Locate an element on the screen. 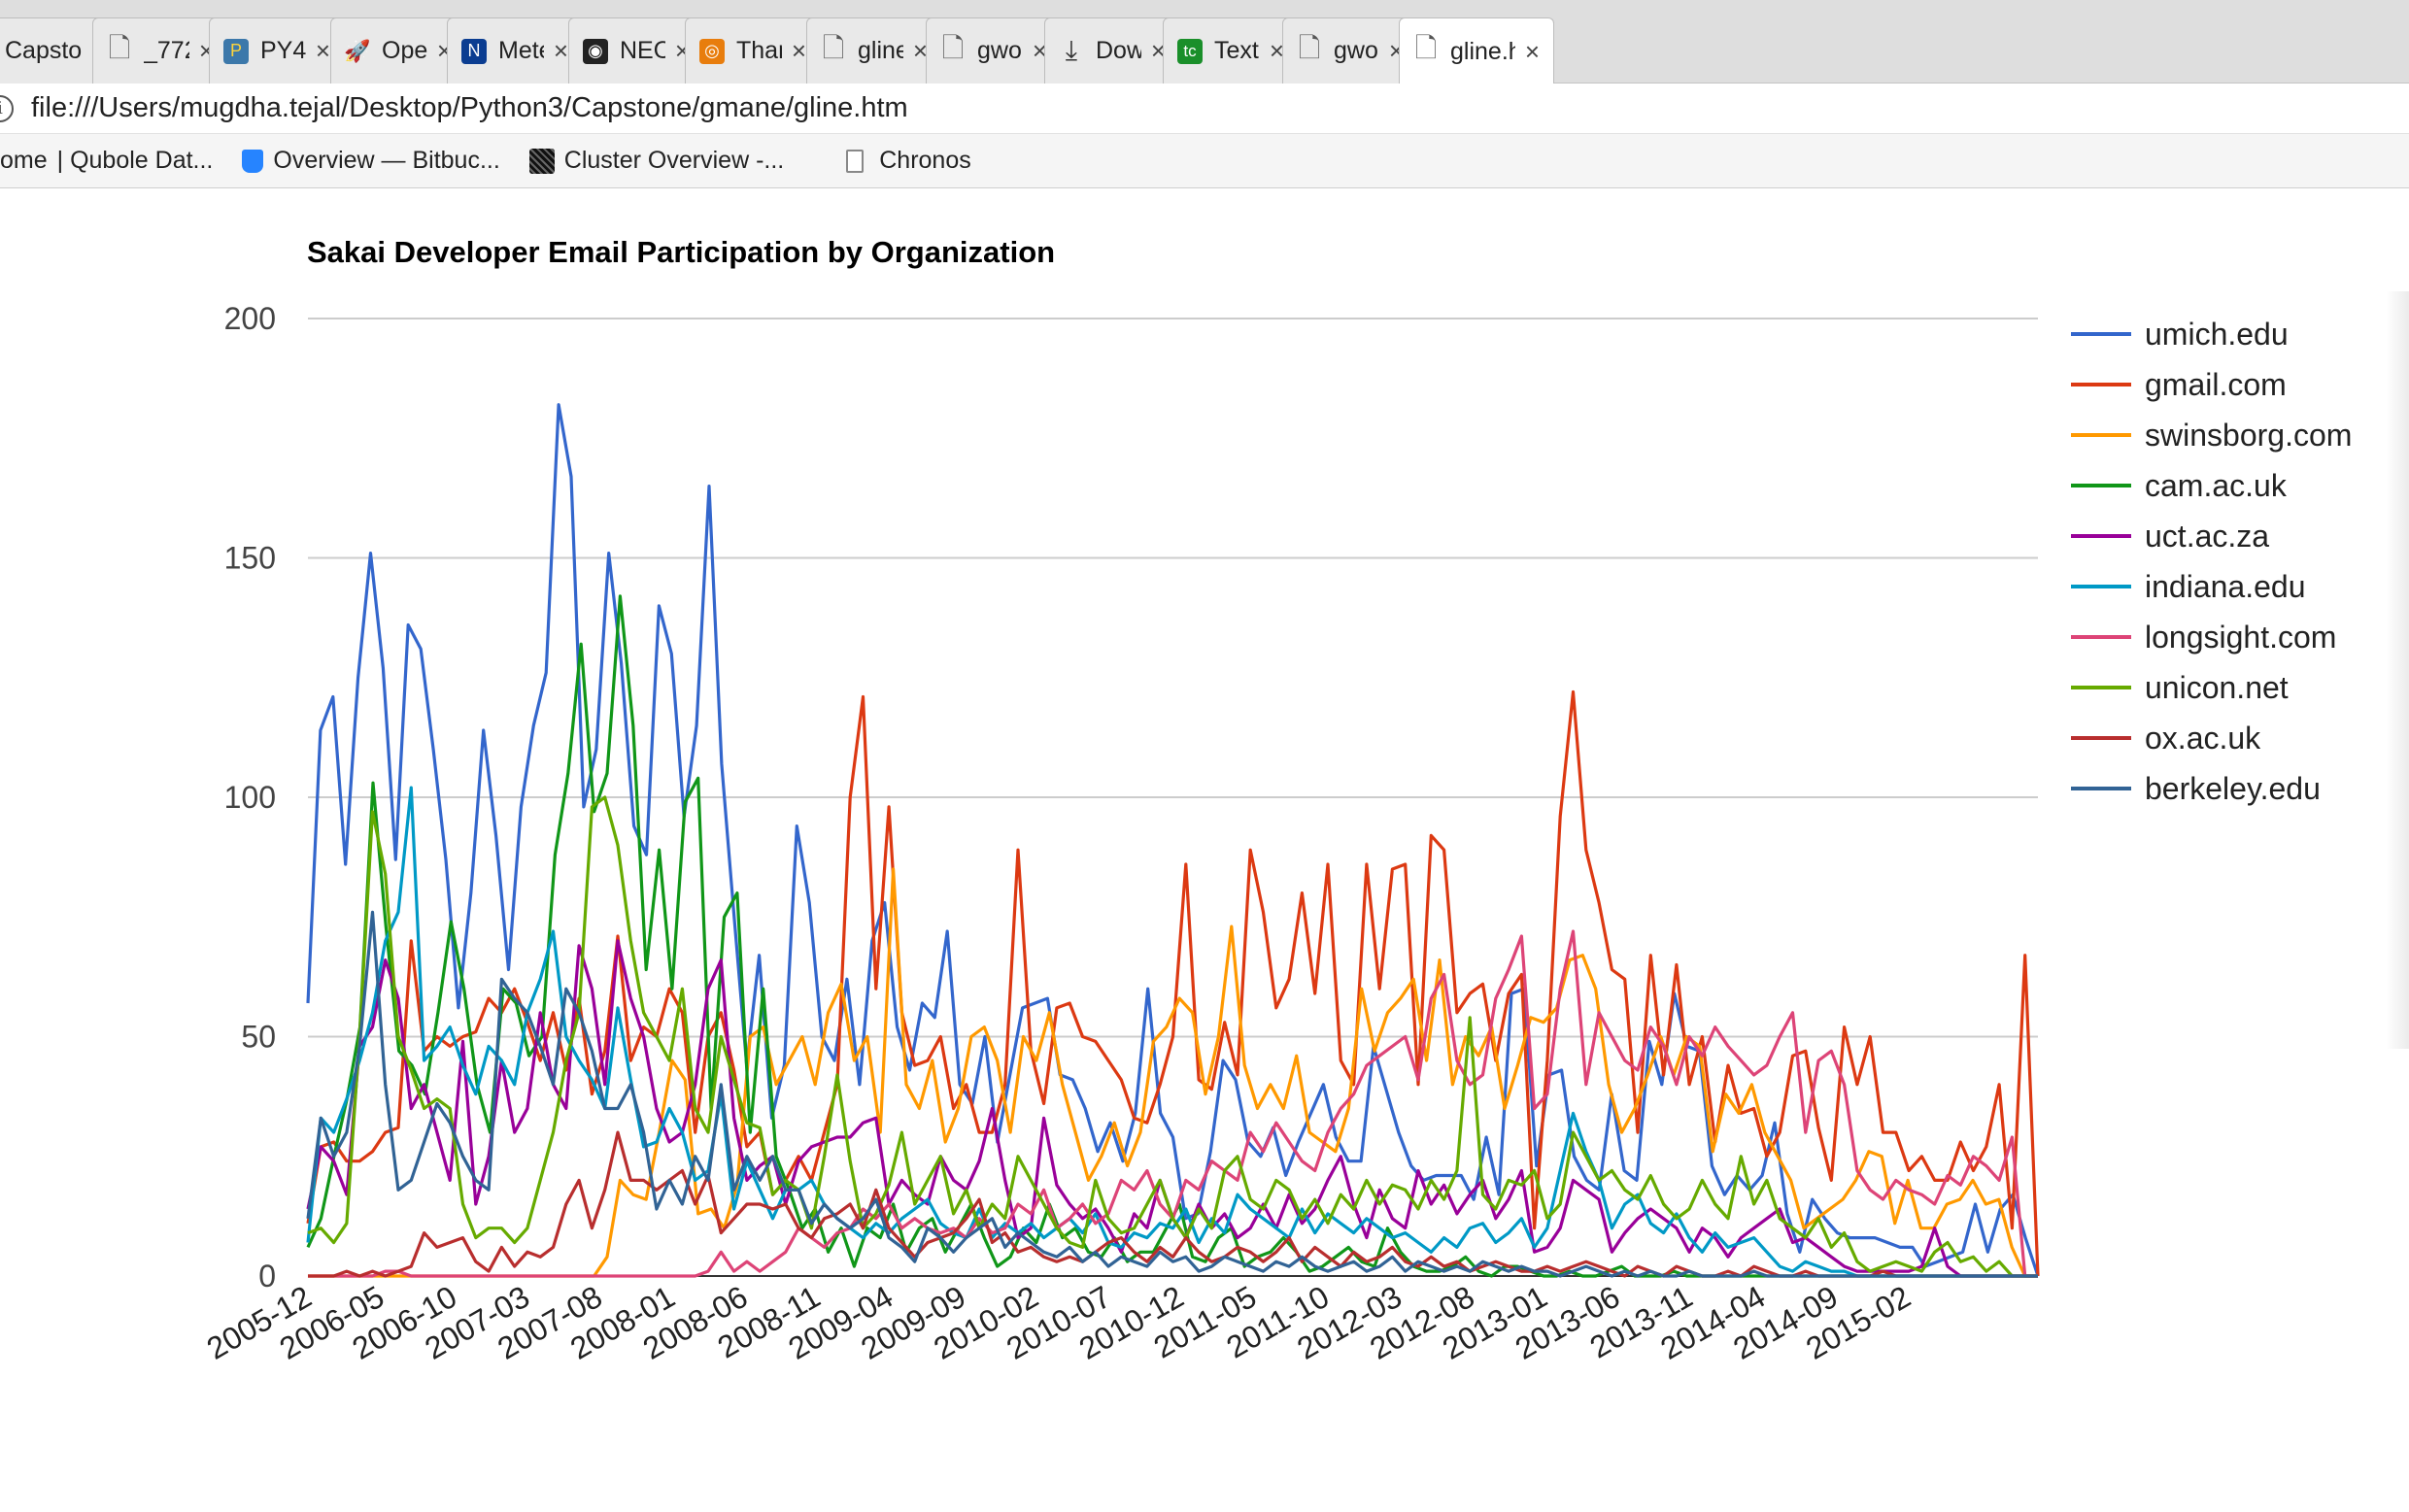  legend-label: umich.edu is located at coordinates (2217, 334).